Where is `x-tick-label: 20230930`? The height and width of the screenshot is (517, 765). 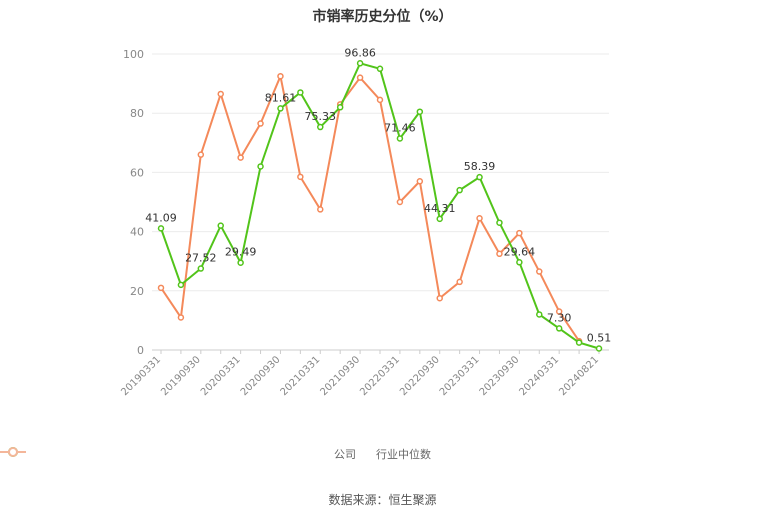 x-tick-label: 20230930 is located at coordinates (500, 376).